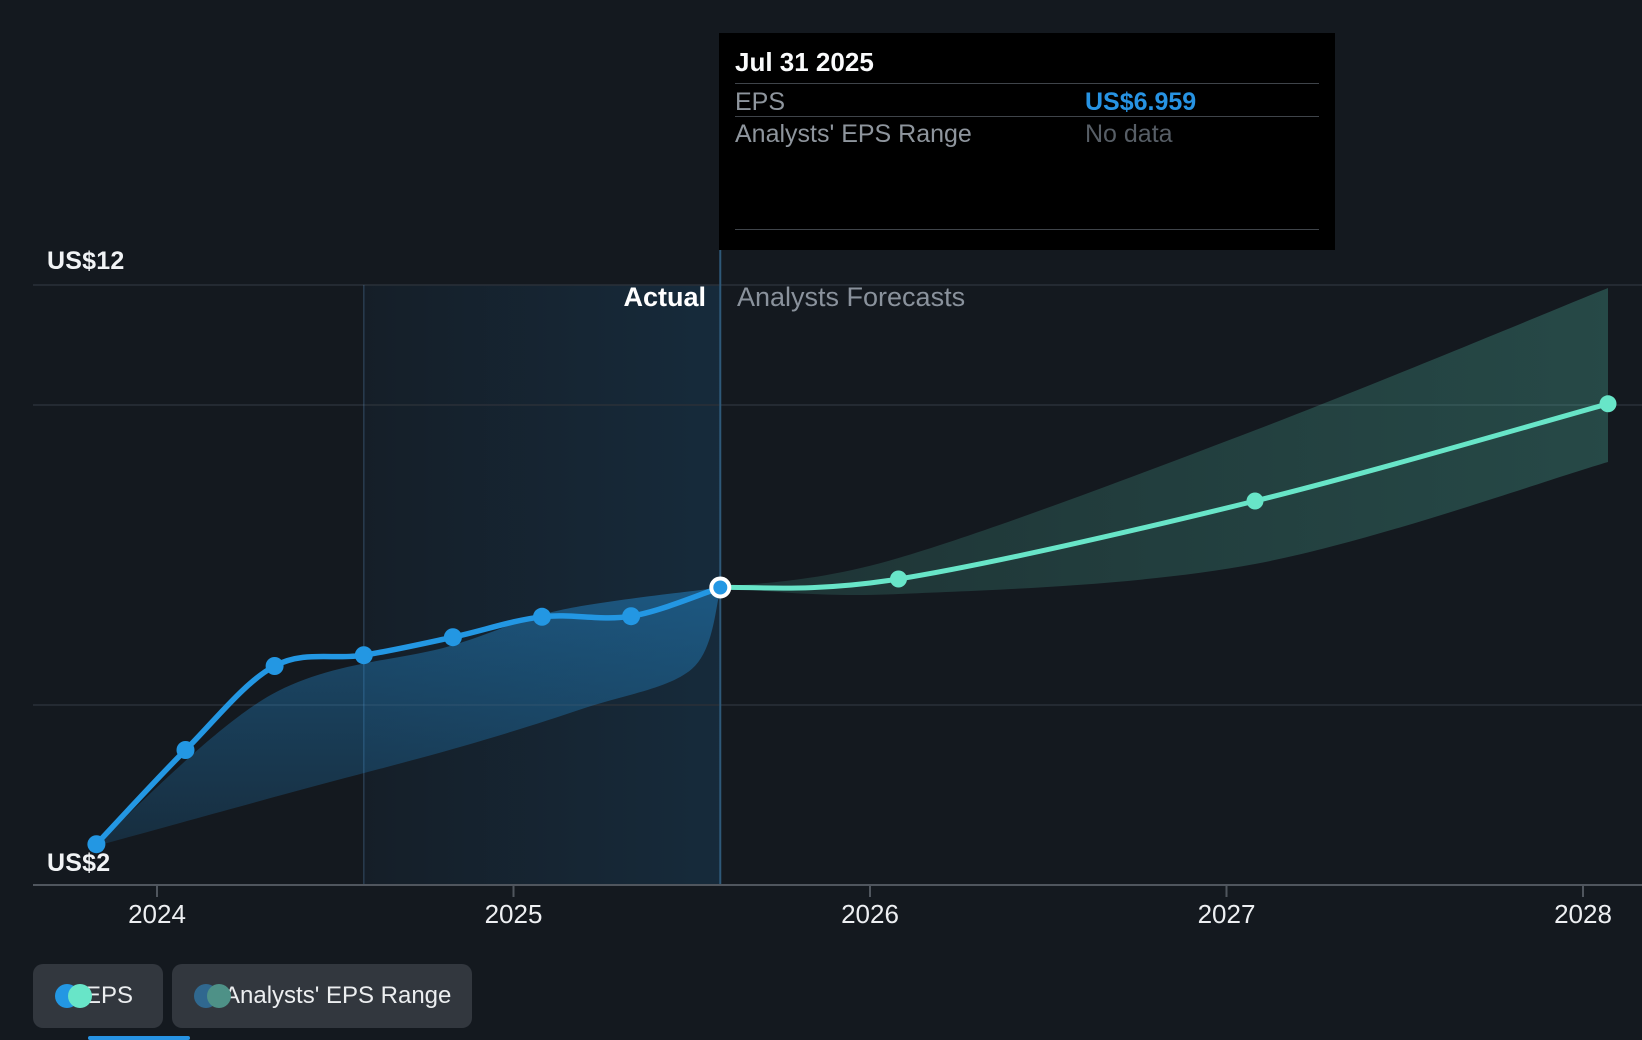 Image resolution: width=1642 pixels, height=1040 pixels. Describe the element at coordinates (80, 996) in the screenshot. I see `eps-teal-dot-icon` at that location.